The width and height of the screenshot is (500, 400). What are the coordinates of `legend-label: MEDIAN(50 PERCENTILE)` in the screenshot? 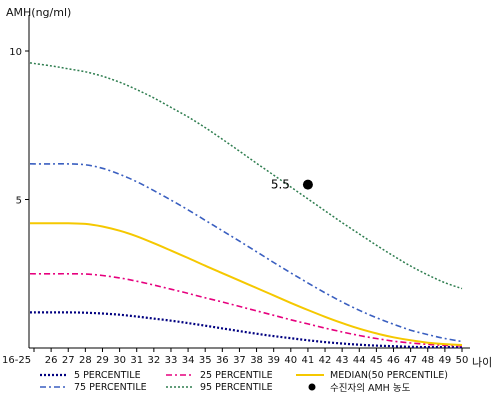 It's located at (389, 375).